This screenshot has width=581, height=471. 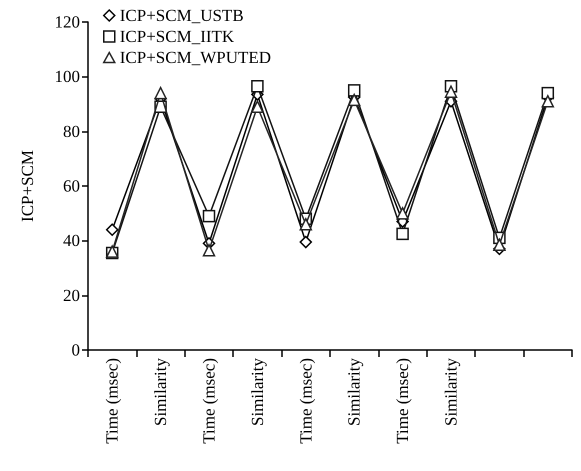 I want to click on y-tick-label: 100, so click(x=67, y=76).